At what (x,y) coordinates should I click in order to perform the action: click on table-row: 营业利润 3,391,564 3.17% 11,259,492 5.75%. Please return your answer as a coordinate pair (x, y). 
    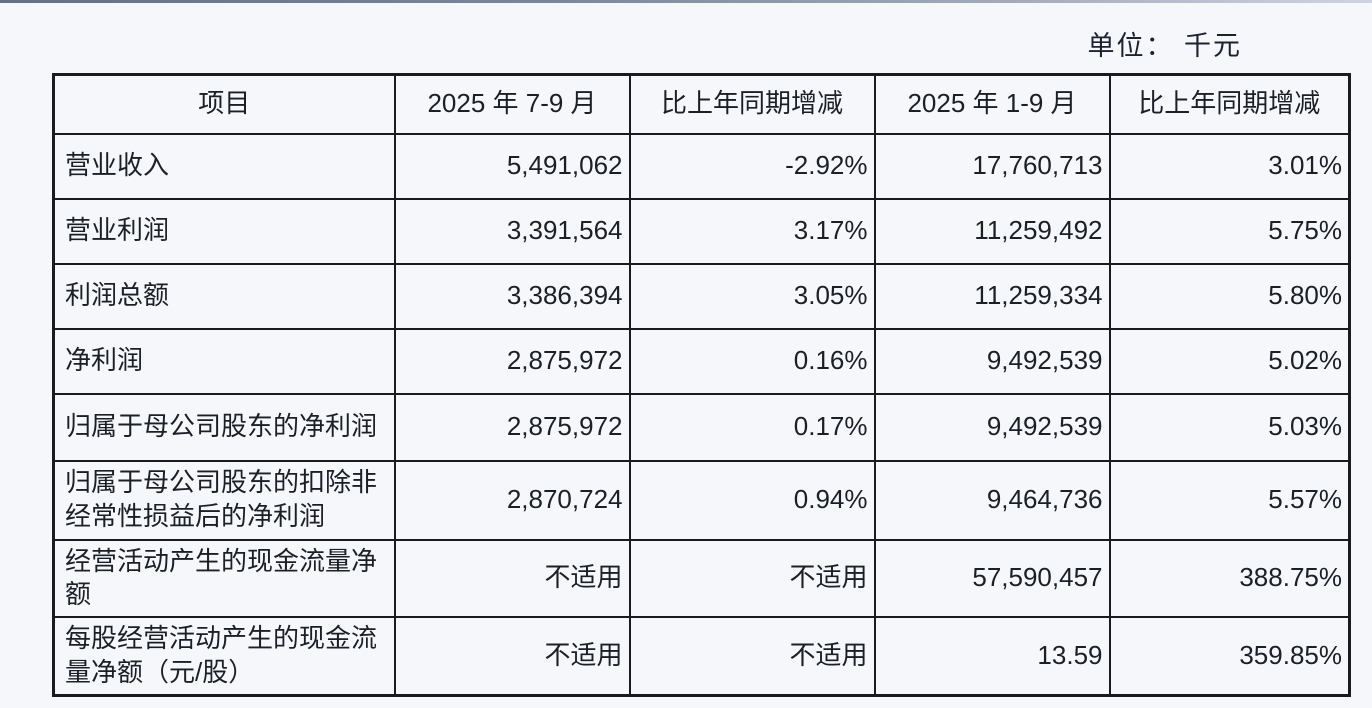
    Looking at the image, I should click on (701, 231).